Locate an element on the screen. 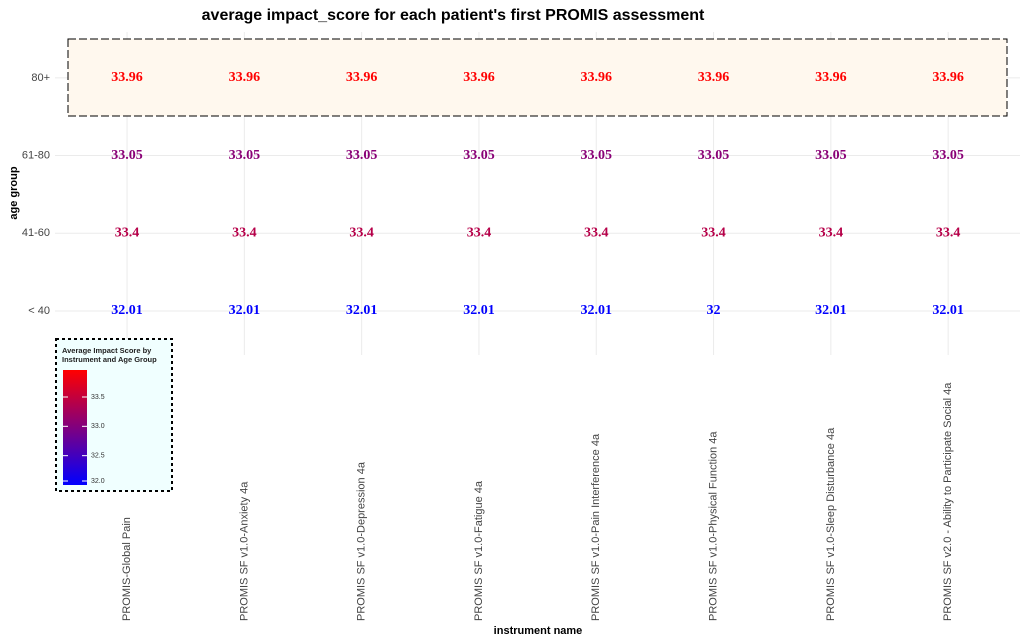 The image size is (1027, 643). cell-value: 32 is located at coordinates (714, 310).